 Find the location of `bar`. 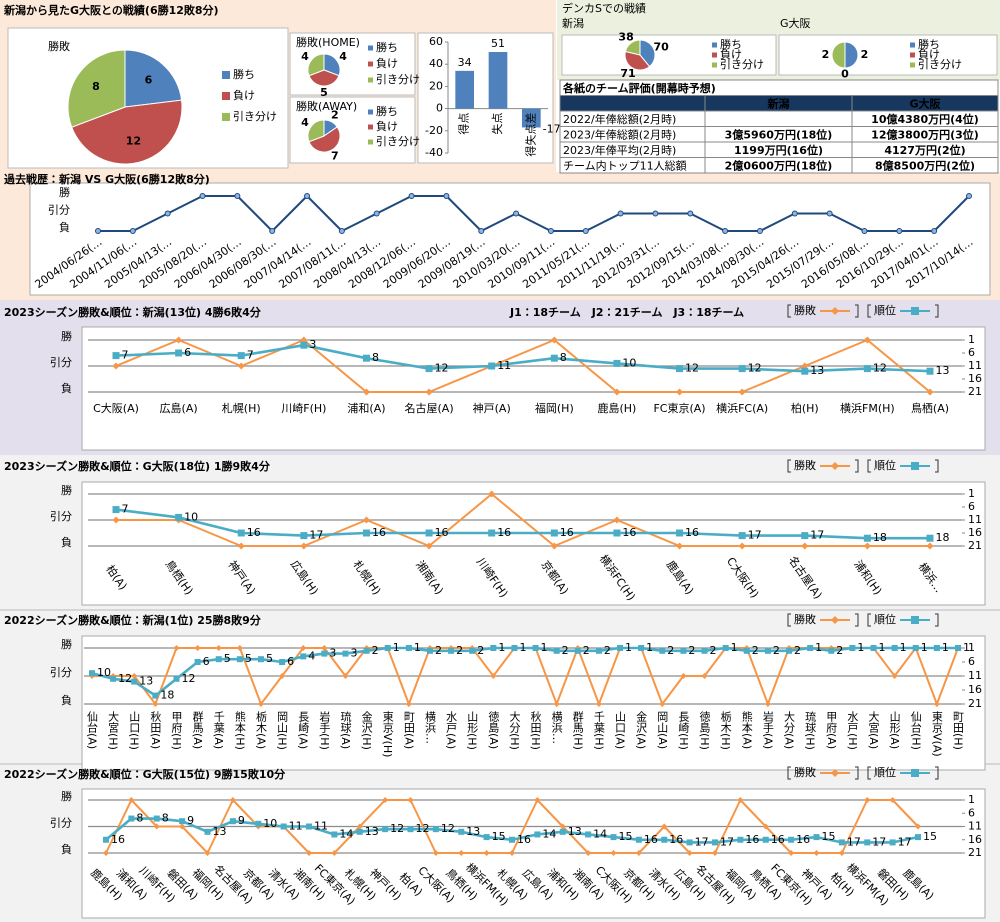

bar is located at coordinates (464, 89).